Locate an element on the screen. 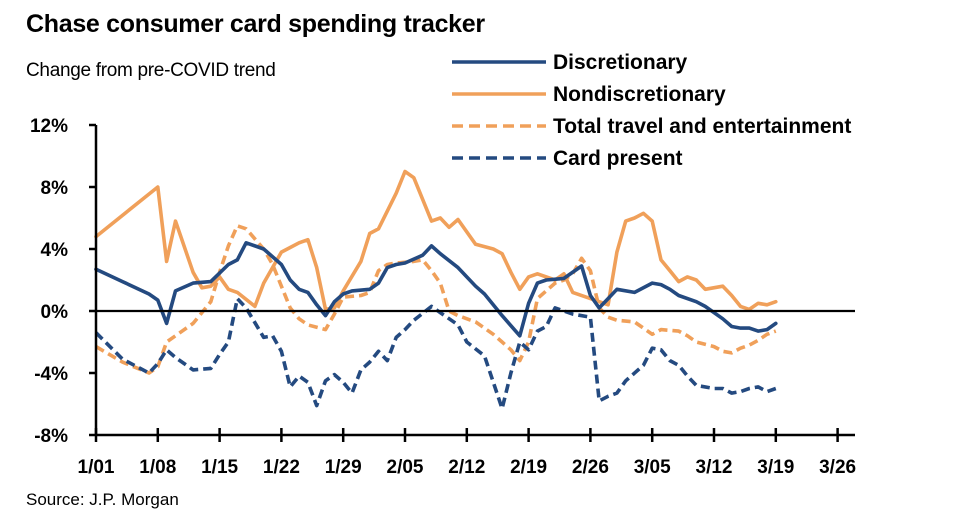 This screenshot has width=960, height=525. x-tick-label: 1/01 is located at coordinates (96, 467).